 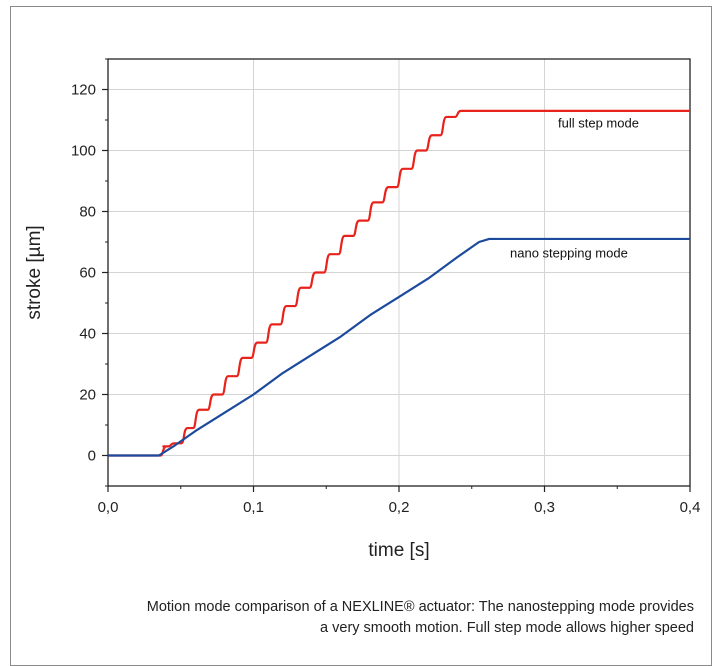 I want to click on x-tick-label: 0,1, so click(x=253, y=507).